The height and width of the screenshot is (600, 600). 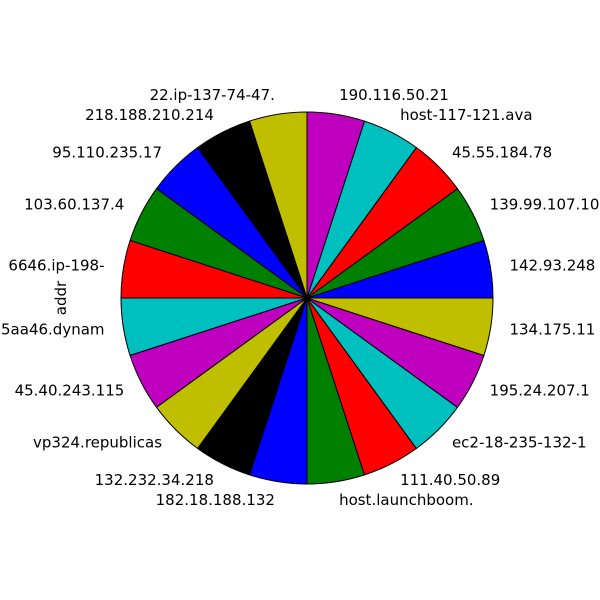 What do you see at coordinates (552, 265) in the screenshot?
I see `pie-slice-label: 142.93.248` at bounding box center [552, 265].